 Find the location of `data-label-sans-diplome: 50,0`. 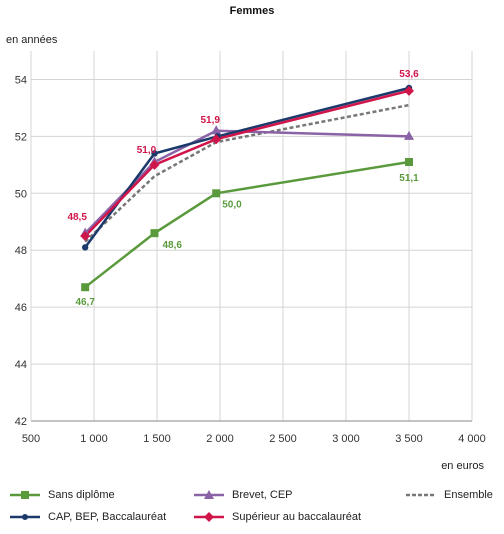

data-label-sans-diplome: 50,0 is located at coordinates (232, 204).